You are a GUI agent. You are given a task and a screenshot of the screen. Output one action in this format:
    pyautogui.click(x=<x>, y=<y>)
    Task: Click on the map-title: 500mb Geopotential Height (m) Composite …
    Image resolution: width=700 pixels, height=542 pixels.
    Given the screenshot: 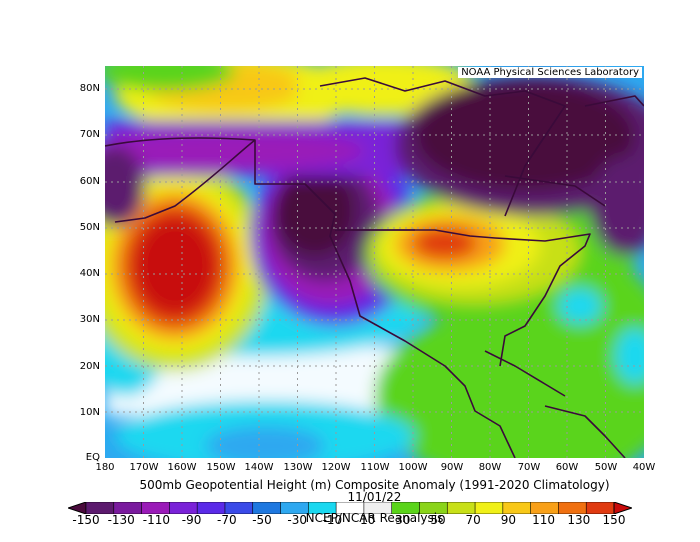 What is the action you would take?
    pyautogui.click(x=374, y=485)
    